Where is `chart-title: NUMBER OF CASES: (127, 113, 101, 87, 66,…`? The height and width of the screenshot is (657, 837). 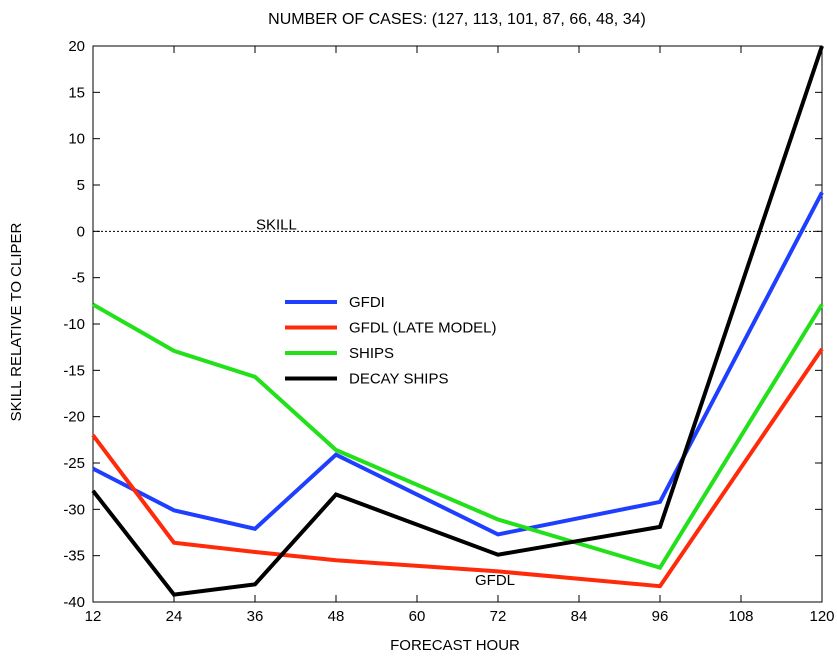
chart-title: NUMBER OF CASES: (127, 113, 101, 87, 66,… is located at coordinates (457, 19).